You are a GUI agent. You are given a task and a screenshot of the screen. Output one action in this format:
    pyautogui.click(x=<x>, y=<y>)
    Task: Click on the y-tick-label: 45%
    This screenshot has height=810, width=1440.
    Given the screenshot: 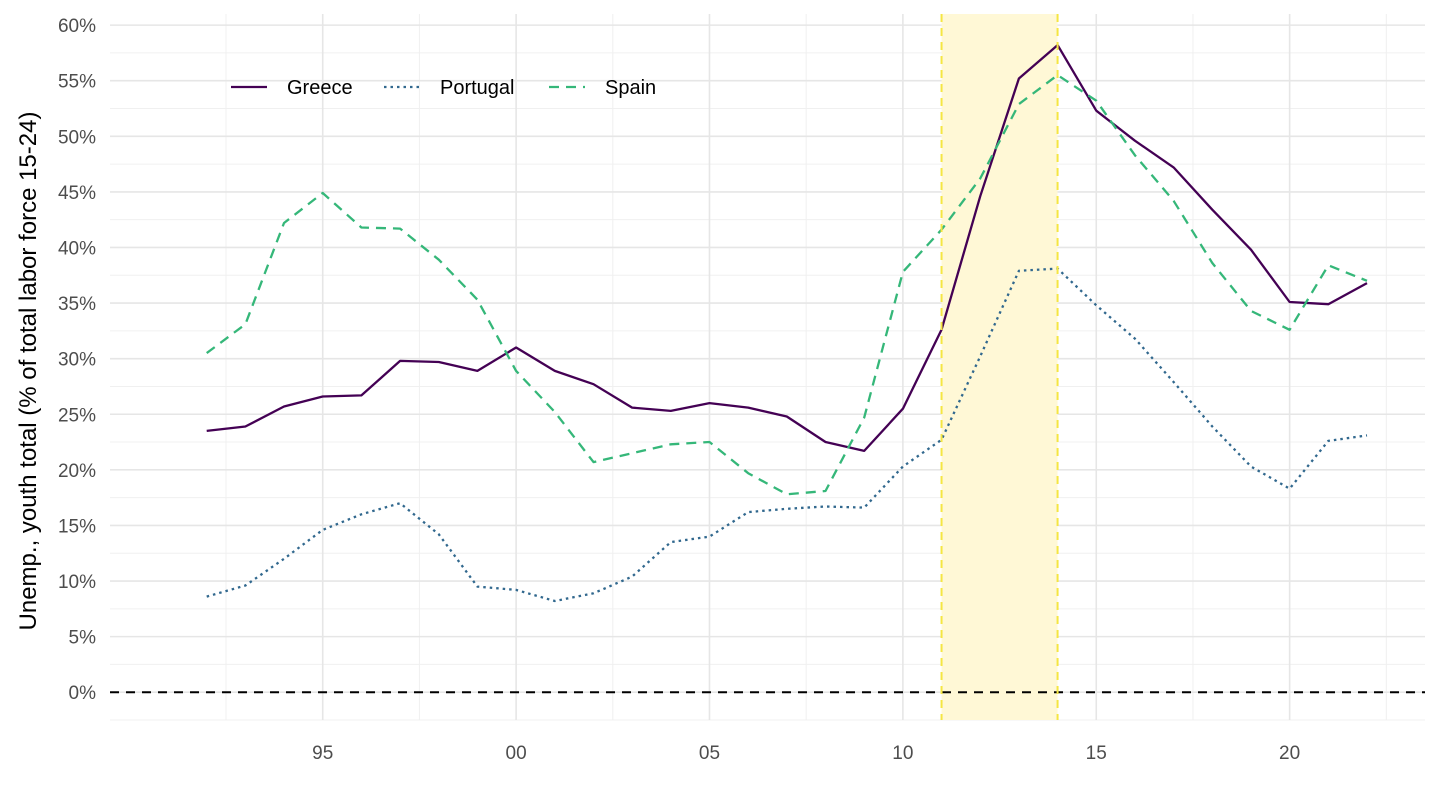 What is the action you would take?
    pyautogui.click(x=77, y=193)
    